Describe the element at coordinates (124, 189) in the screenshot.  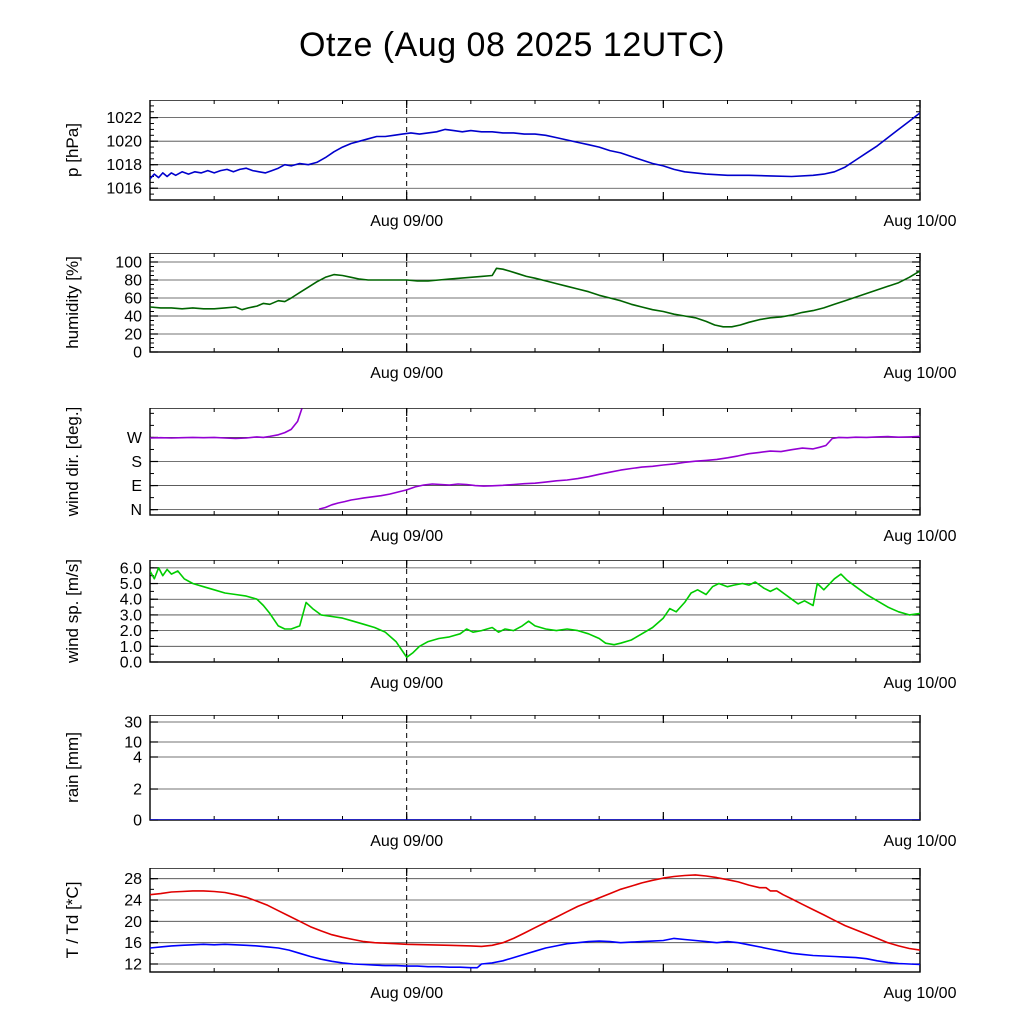
I see `y-tick-label: 1016` at that location.